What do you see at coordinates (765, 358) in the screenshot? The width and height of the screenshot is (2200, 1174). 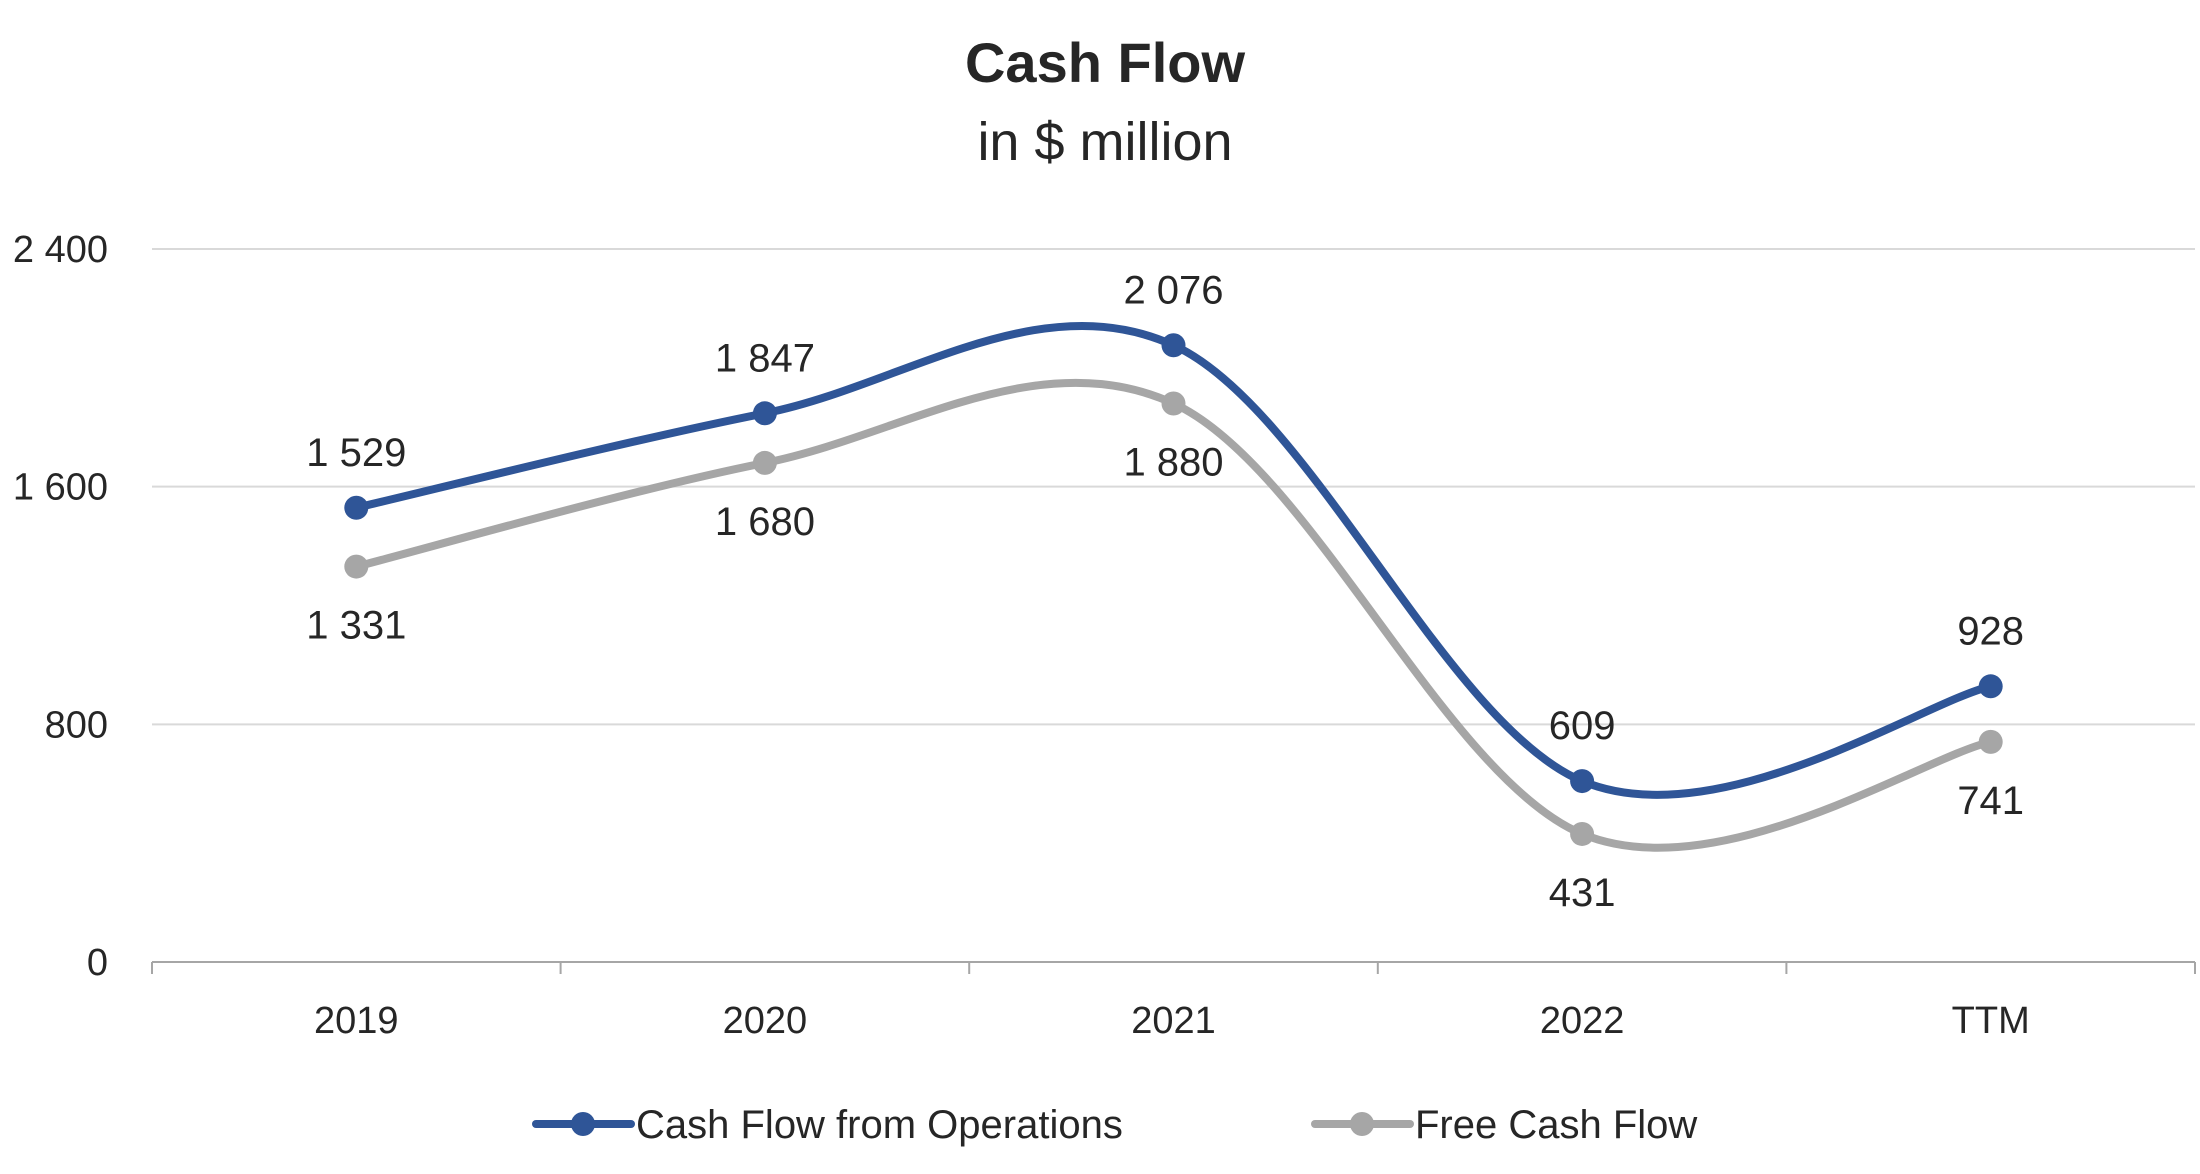 I see `data-label: 1 847` at bounding box center [765, 358].